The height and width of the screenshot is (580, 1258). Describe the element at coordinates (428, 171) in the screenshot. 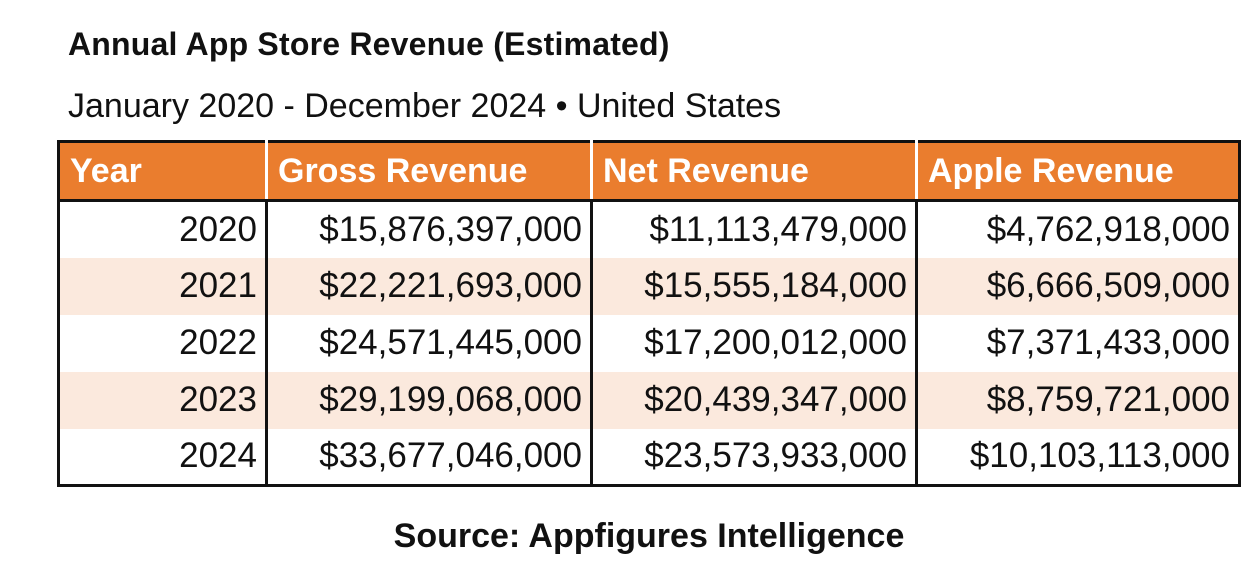

I see `header-gross-revenue: Gross Revenue` at that location.